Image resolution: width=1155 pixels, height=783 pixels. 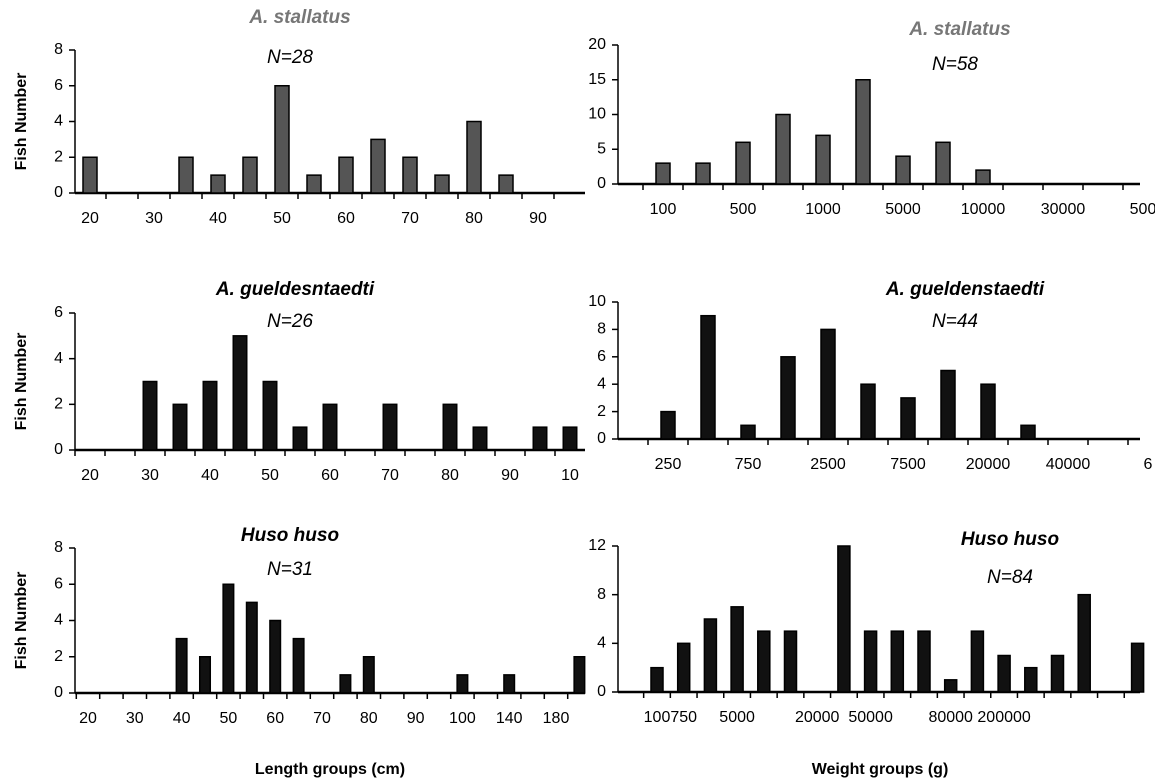 What do you see at coordinates (743, 209) in the screenshot?
I see `x-tick-label: 500` at bounding box center [743, 209].